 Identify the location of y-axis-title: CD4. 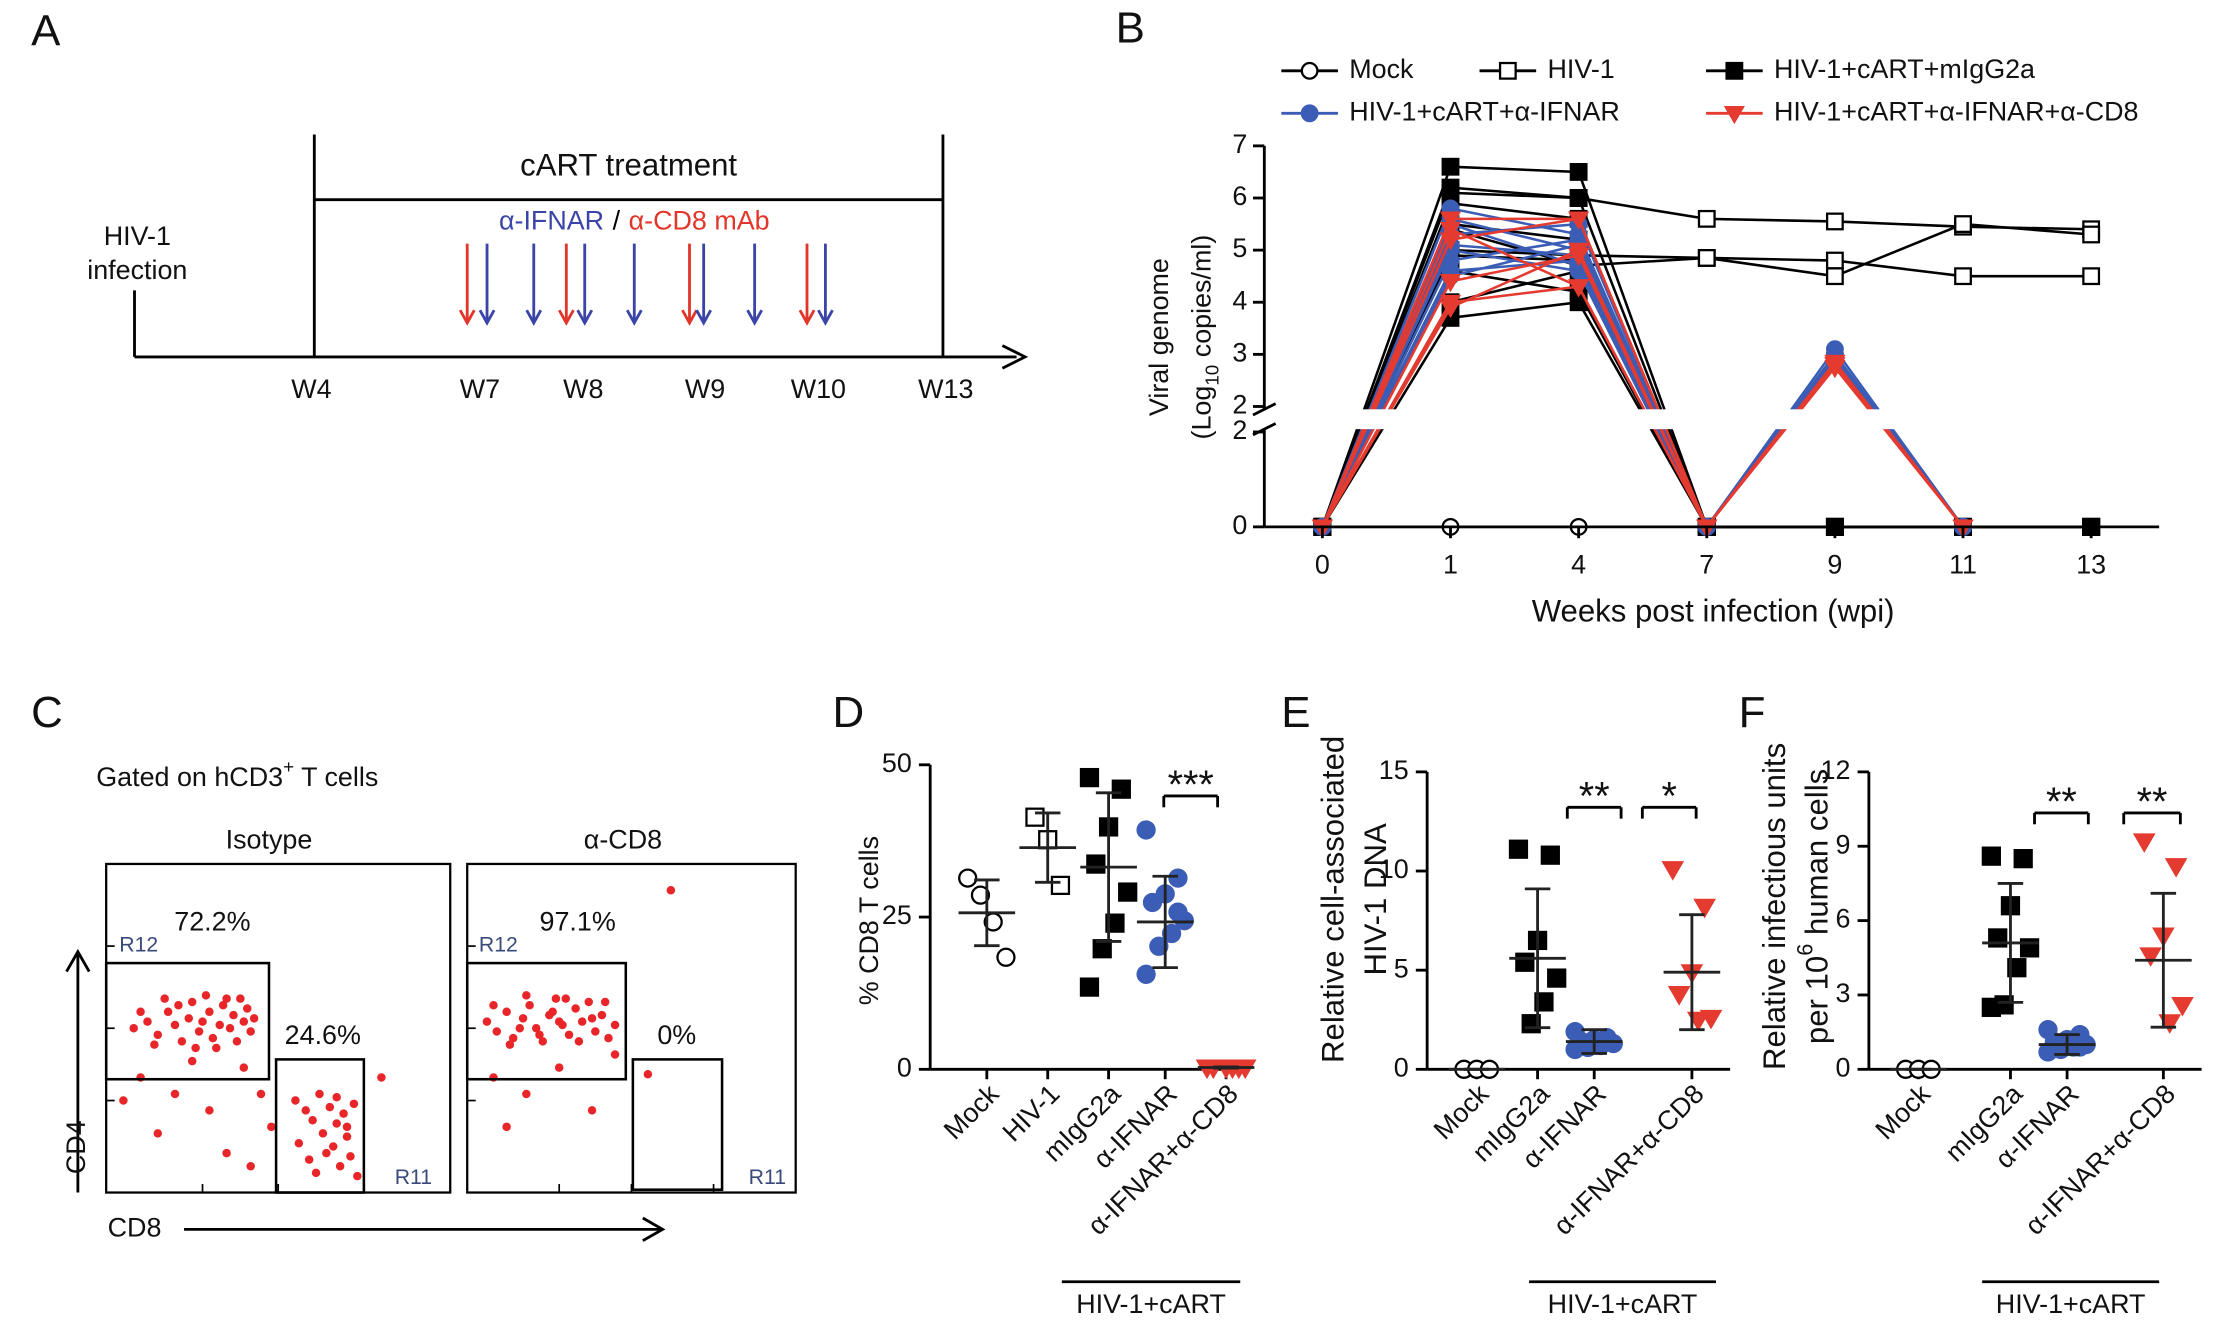
(76, 1147).